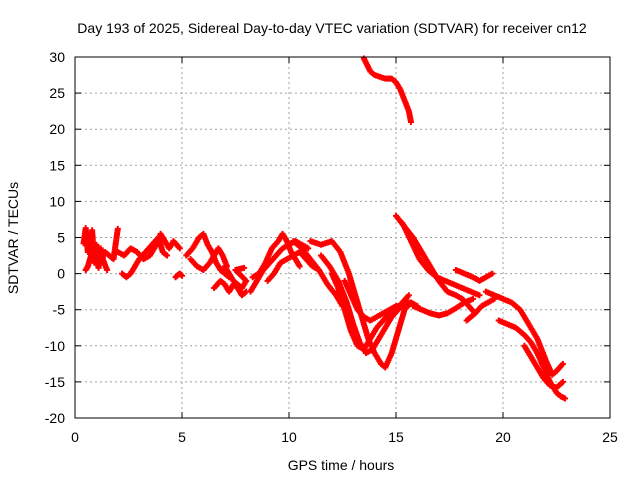 This screenshot has height=480, width=640. Describe the element at coordinates (57, 201) in the screenshot. I see `y-tick-label: 10` at that location.